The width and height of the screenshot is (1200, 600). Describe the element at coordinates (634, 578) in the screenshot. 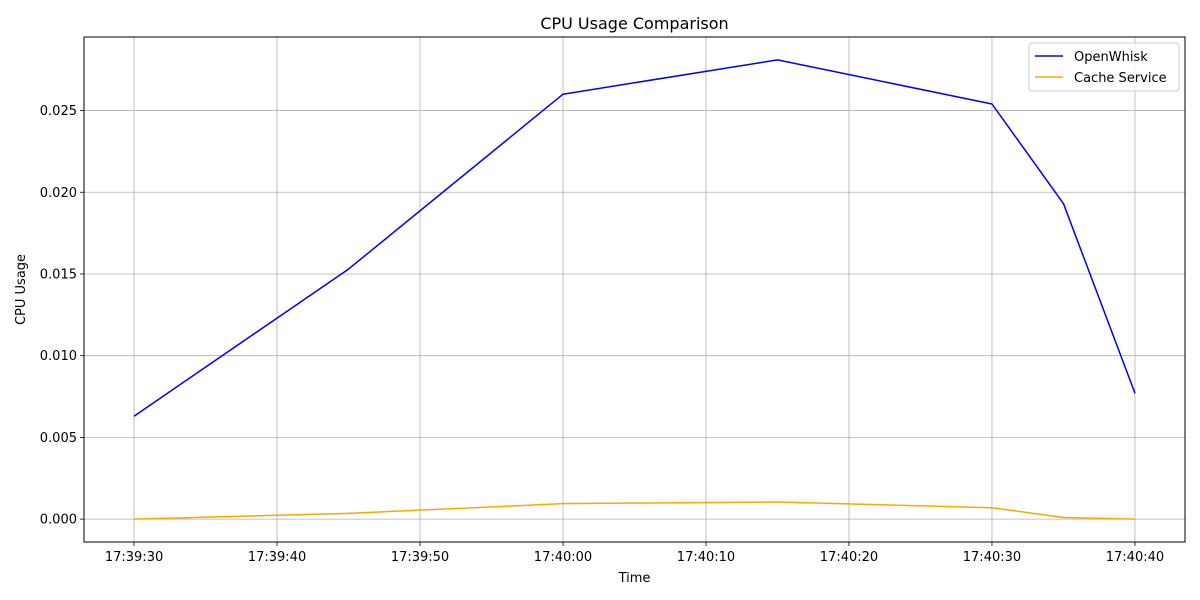

I see `x-axis-label: Time` at that location.